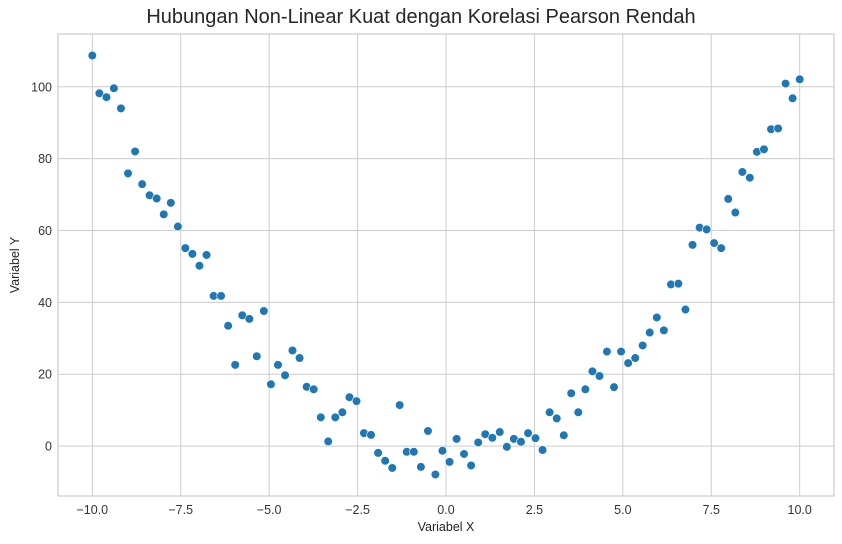 The image size is (842, 544). What do you see at coordinates (45, 303) in the screenshot?
I see `y-tick-label: 40` at bounding box center [45, 303].